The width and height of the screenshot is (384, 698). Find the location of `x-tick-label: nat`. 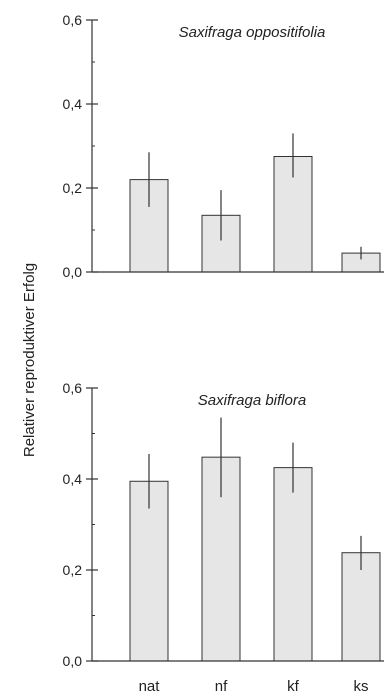

x-tick-label: nat is located at coordinates (150, 686).